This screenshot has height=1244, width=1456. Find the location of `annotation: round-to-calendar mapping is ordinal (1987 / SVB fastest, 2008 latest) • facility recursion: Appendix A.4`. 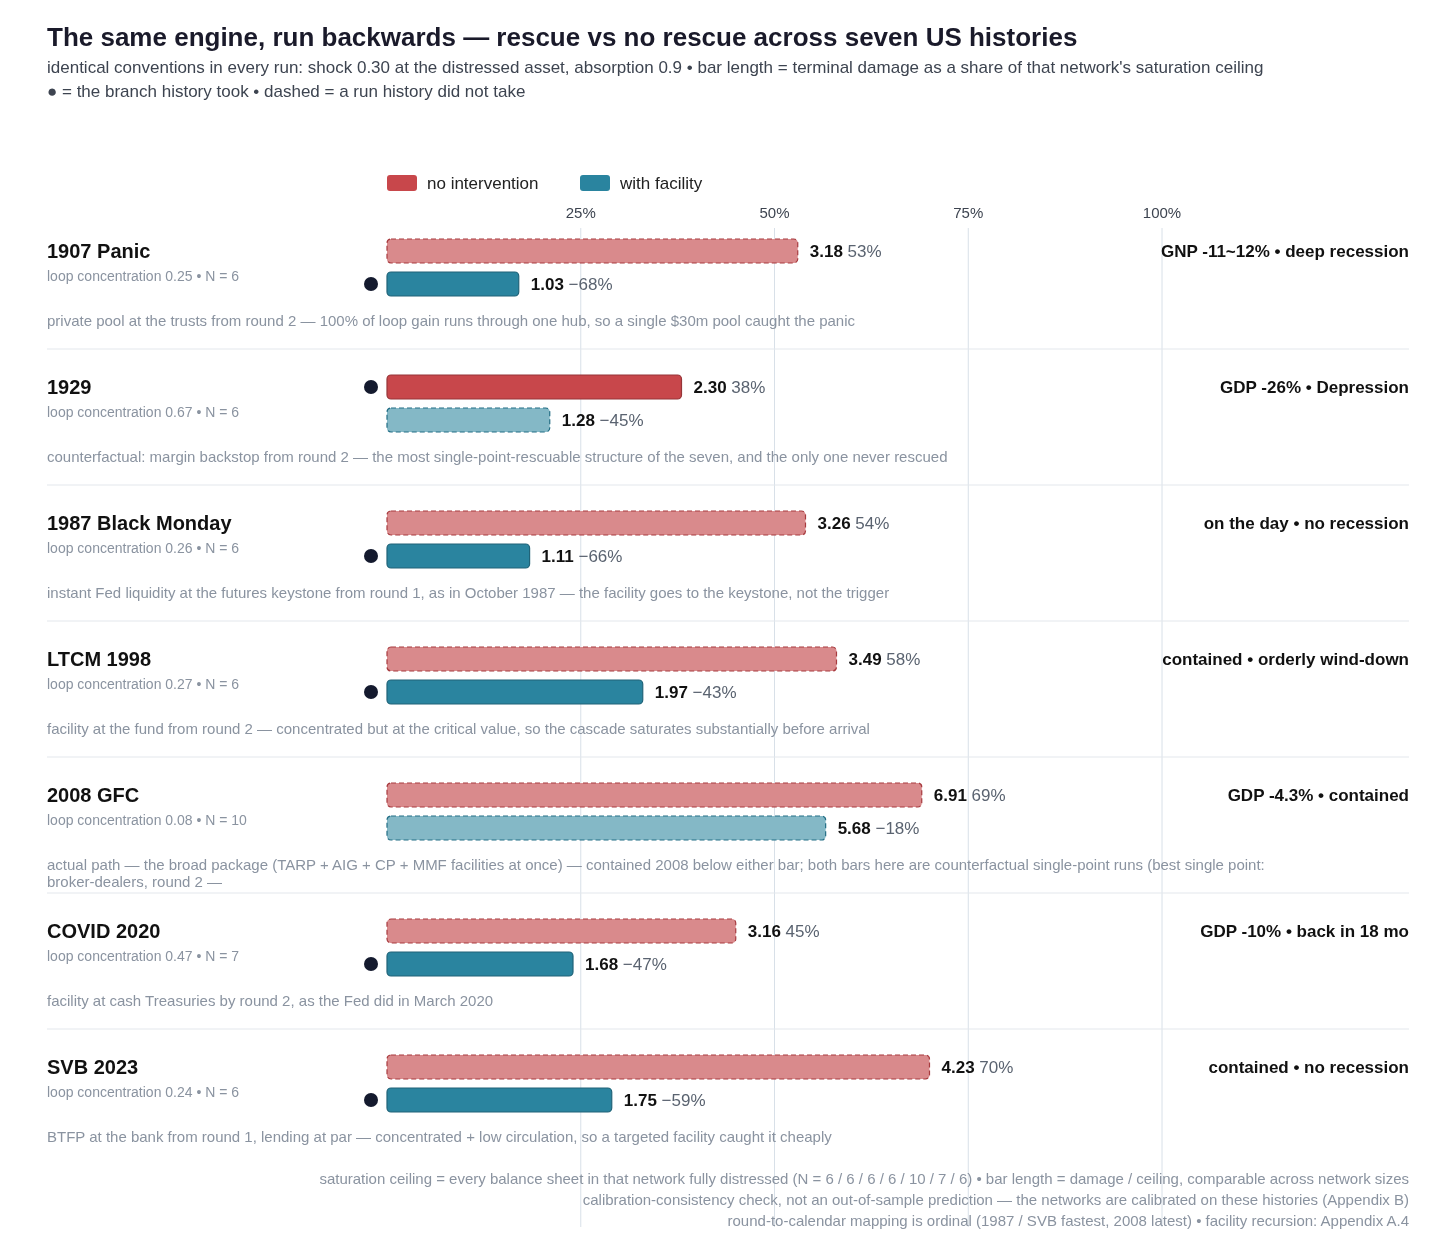

annotation: round-to-calendar mapping is ordinal (1987 / SVB fastest, 2008 latest) • facility recursion: Appendix A.4 is located at coordinates (1068, 1220).